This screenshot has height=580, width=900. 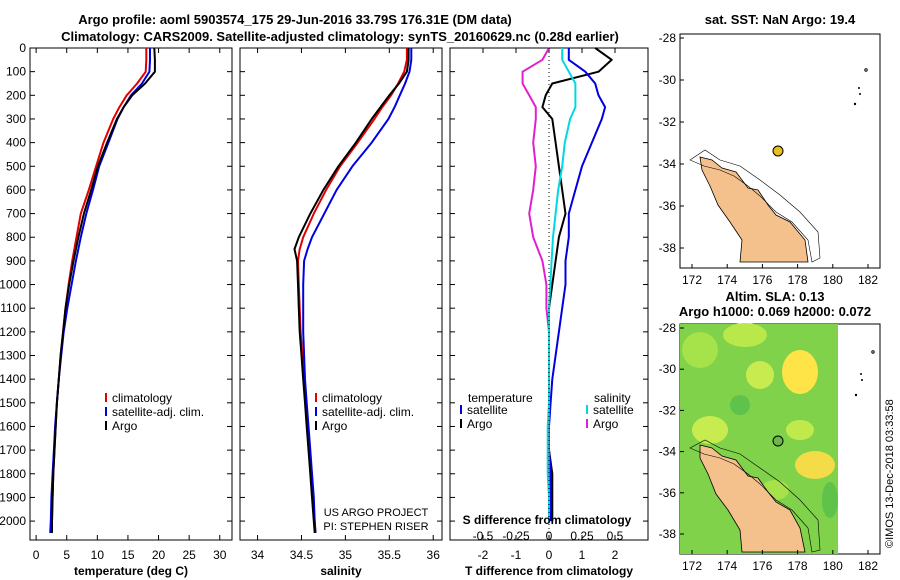 What do you see at coordinates (13, 379) in the screenshot?
I see `depth-tick-label: 1400` at bounding box center [13, 379].